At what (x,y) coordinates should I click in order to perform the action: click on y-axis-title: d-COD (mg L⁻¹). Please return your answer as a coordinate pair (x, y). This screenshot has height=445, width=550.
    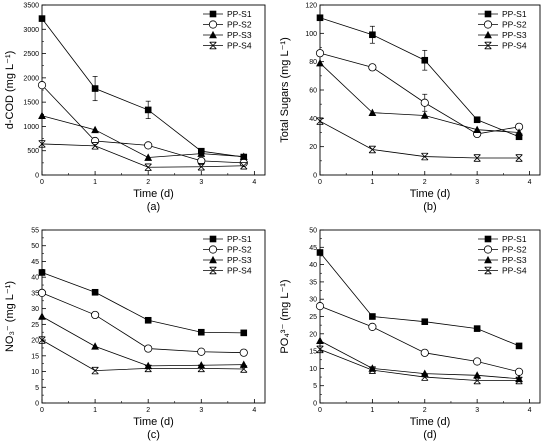
    Looking at the image, I should click on (10, 90).